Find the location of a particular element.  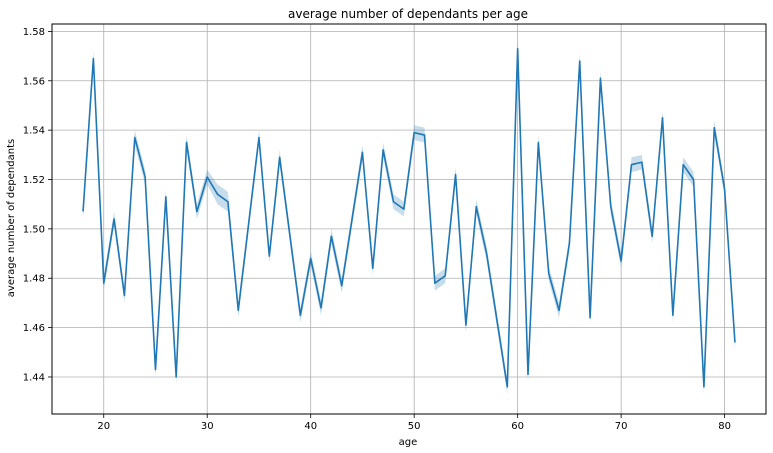

x-tick-label: 50 is located at coordinates (414, 426).